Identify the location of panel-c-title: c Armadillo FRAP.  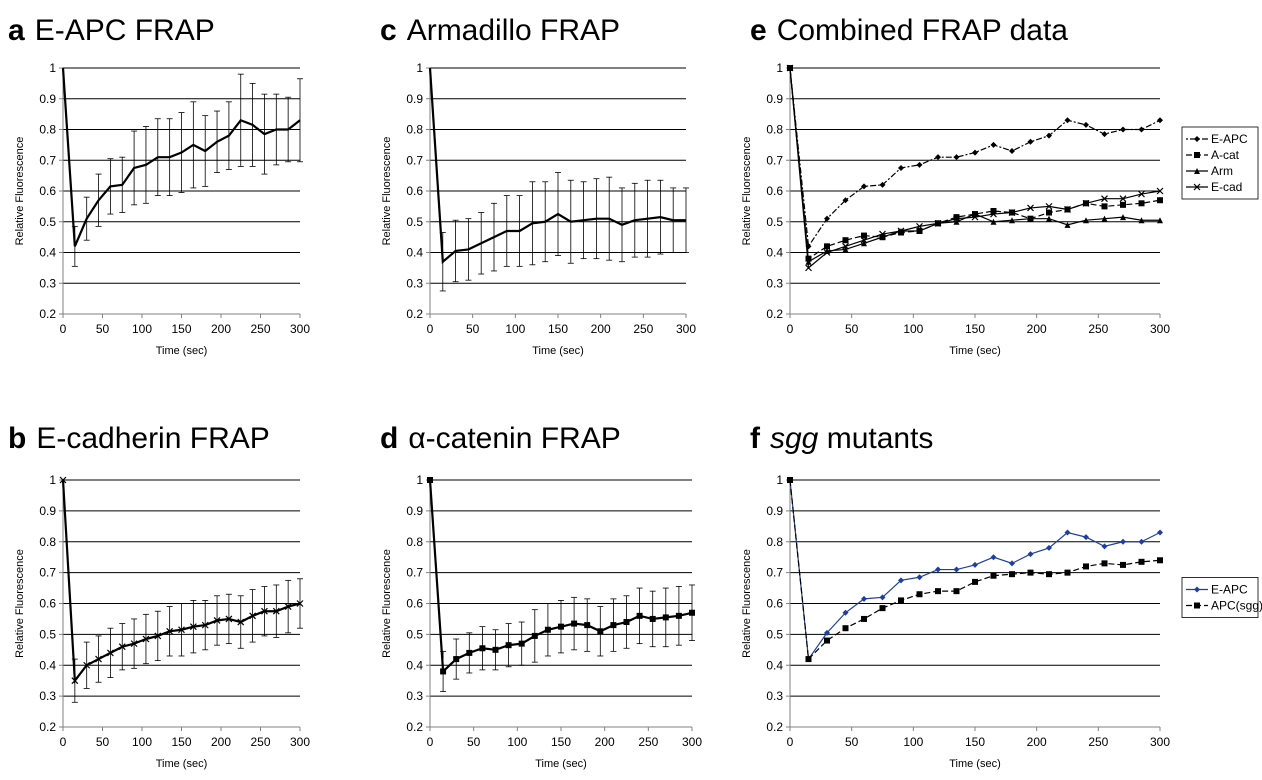
(500, 31).